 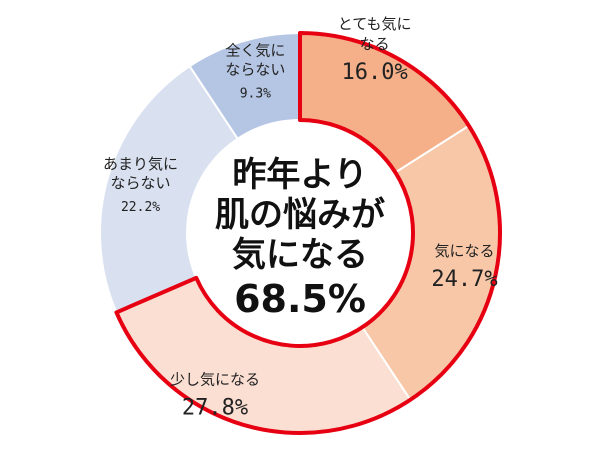 I want to click on slice-name-line: とても気に, so click(x=375, y=24).